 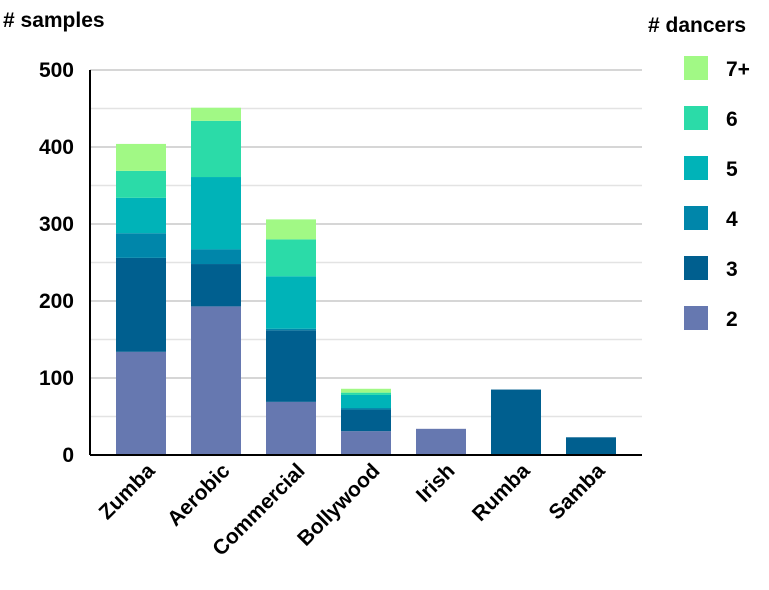 What do you see at coordinates (56, 224) in the screenshot?
I see `y-tick-label: 300` at bounding box center [56, 224].